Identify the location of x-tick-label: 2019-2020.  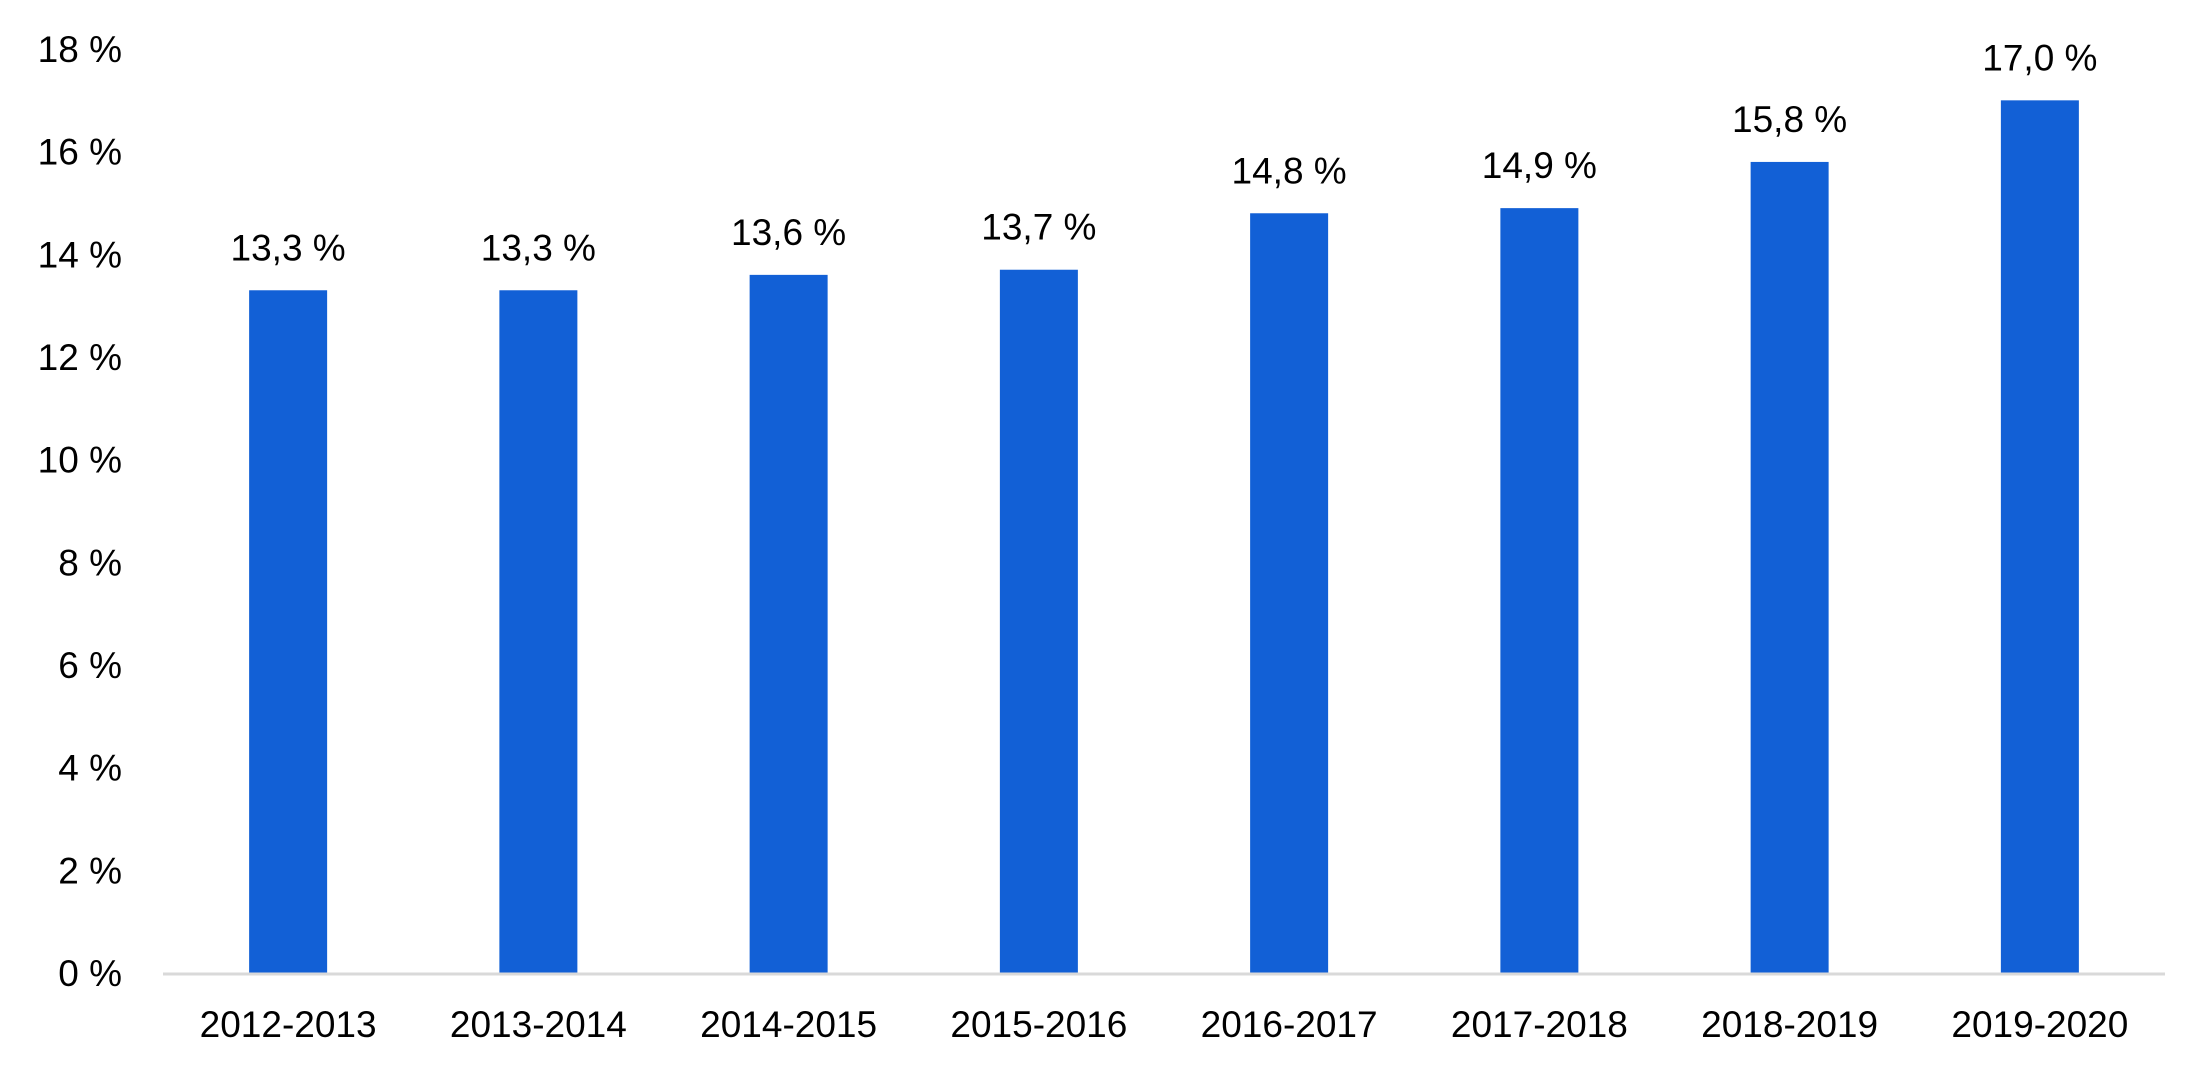
(2039, 1024).